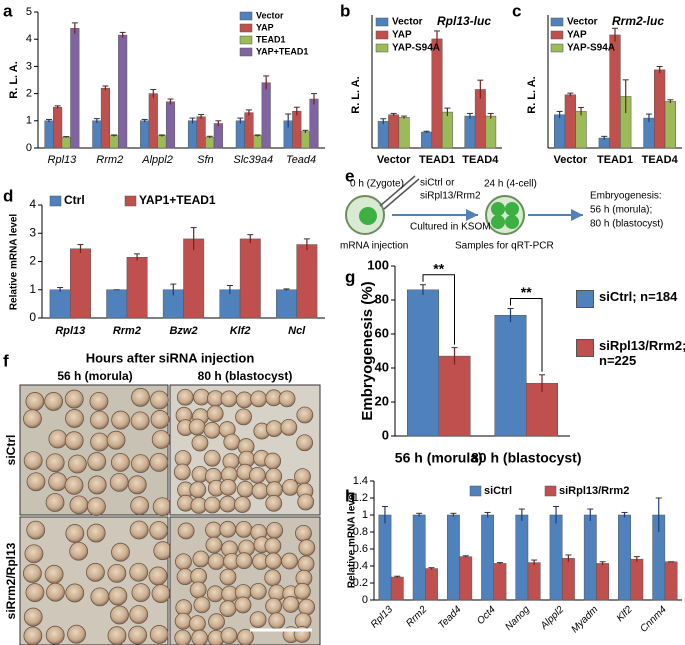  What do you see at coordinates (352, 540) in the screenshot?
I see `y-axis-label: Relative mRNA level` at bounding box center [352, 540].